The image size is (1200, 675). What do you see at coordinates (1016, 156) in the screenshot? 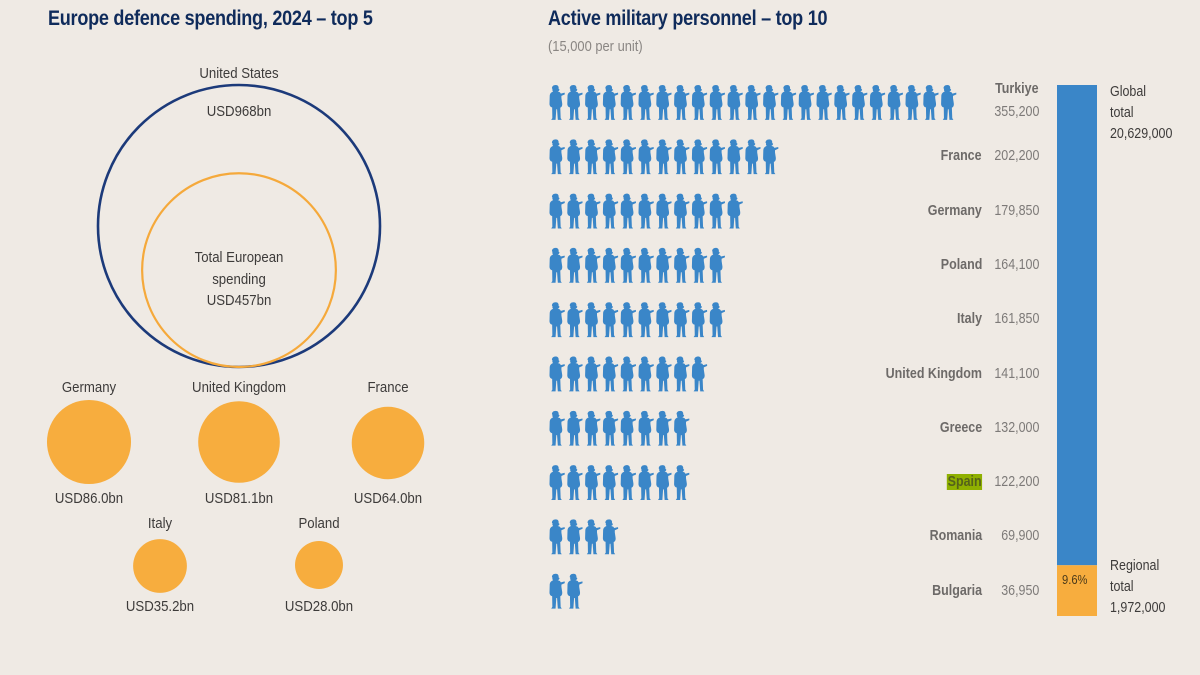
I see `value-label-france: 202,200` at bounding box center [1016, 156].